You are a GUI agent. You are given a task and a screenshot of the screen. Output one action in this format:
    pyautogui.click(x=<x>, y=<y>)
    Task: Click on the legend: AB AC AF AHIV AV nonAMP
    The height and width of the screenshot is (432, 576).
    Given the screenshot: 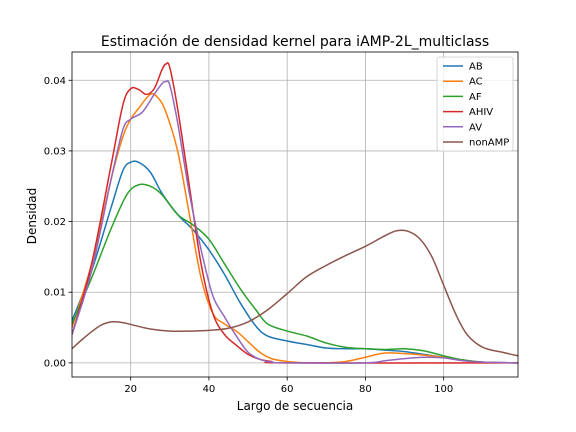 What is the action you would take?
    pyautogui.click(x=475, y=104)
    